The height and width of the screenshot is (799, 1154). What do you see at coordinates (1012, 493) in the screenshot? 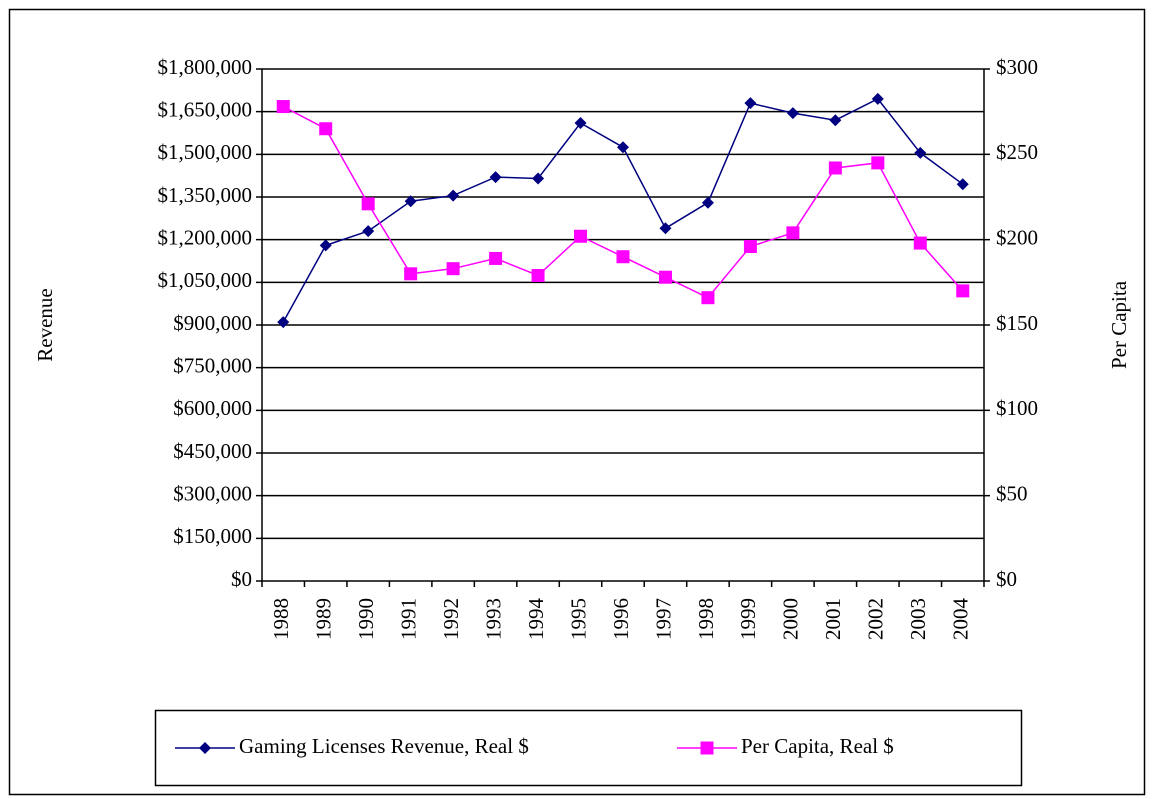
I see `y2-tick-label: $50` at bounding box center [1012, 493].